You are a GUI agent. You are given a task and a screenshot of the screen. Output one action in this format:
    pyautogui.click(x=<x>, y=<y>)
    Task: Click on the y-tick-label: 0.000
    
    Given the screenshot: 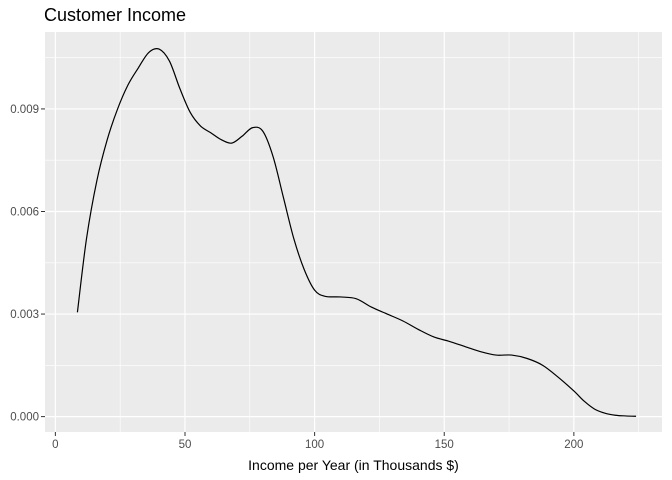 What is the action you would take?
    pyautogui.click(x=24, y=418)
    